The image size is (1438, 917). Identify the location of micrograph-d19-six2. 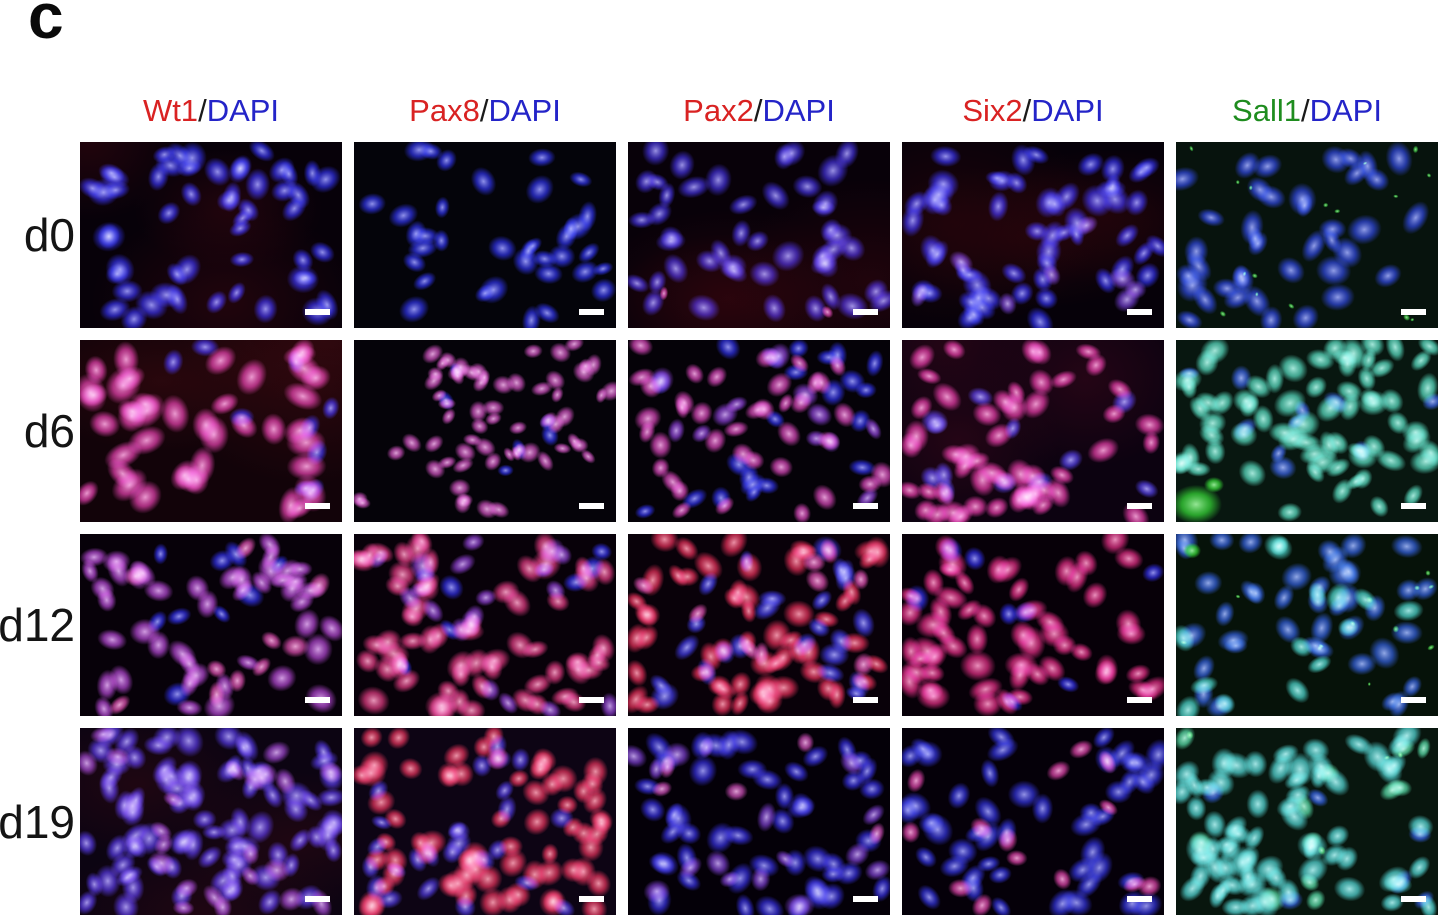
(1033, 821).